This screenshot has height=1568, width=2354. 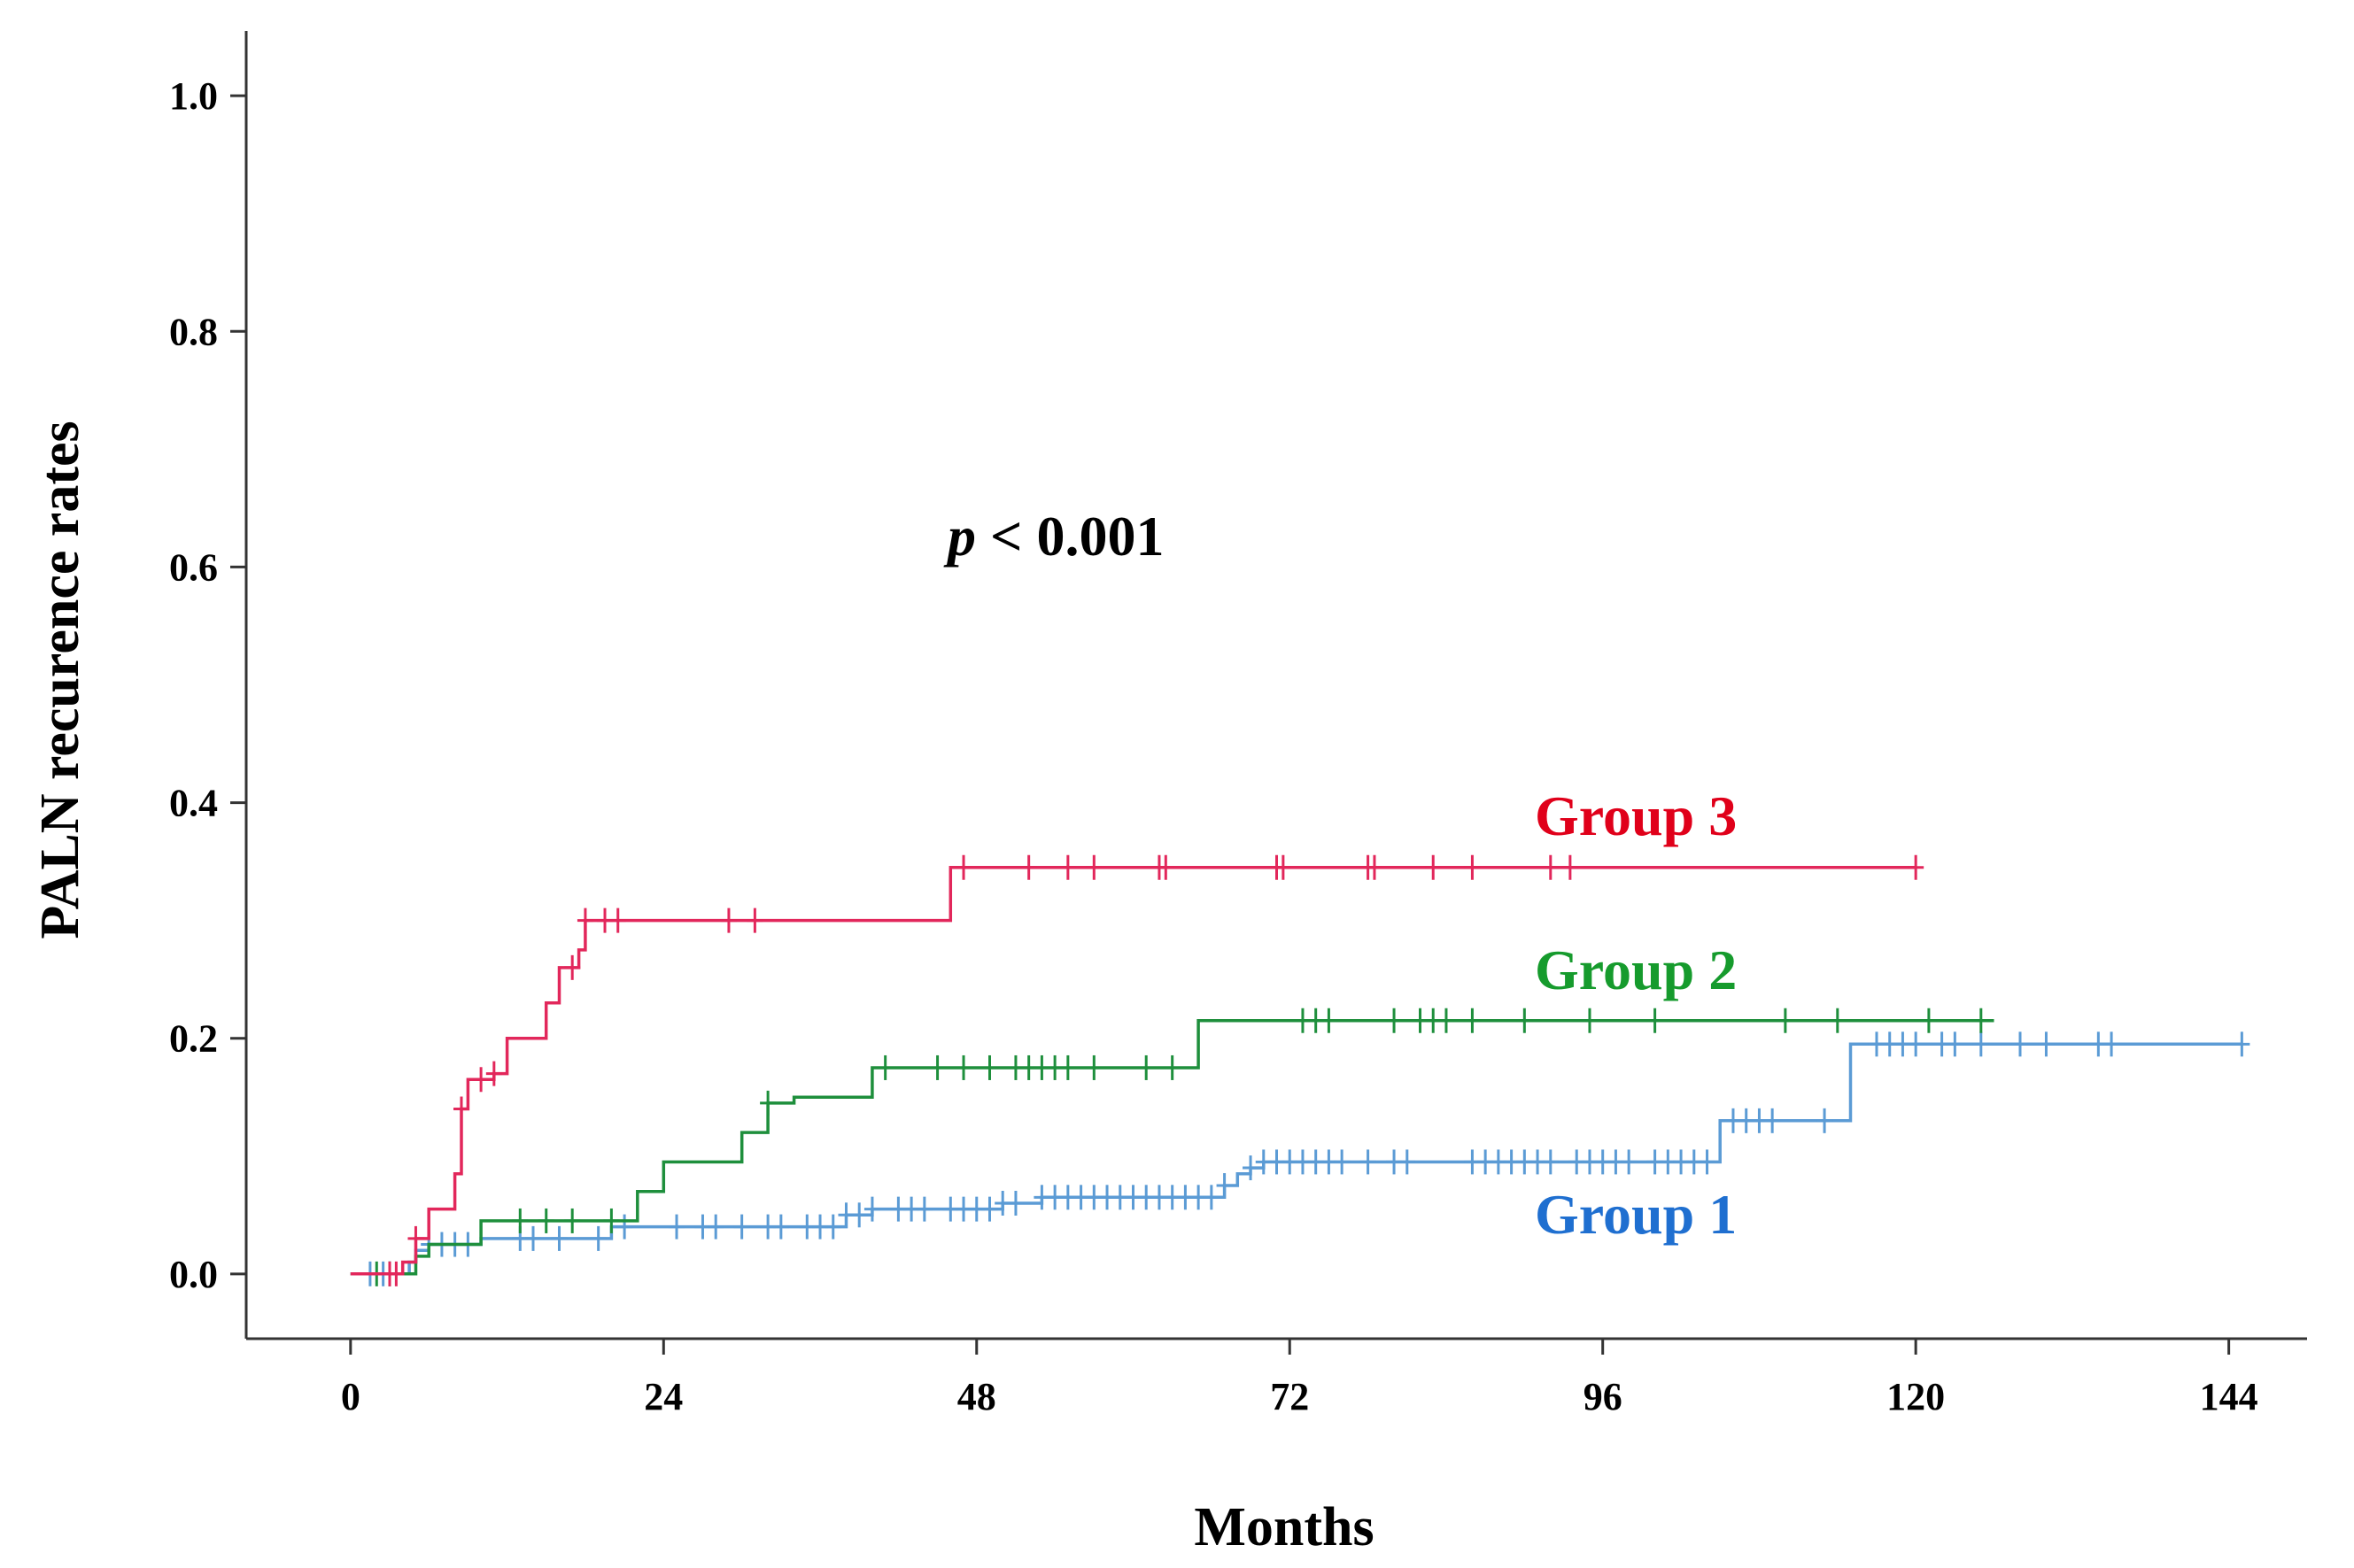 What do you see at coordinates (350, 1397) in the screenshot?
I see `x-tick-label: 0` at bounding box center [350, 1397].